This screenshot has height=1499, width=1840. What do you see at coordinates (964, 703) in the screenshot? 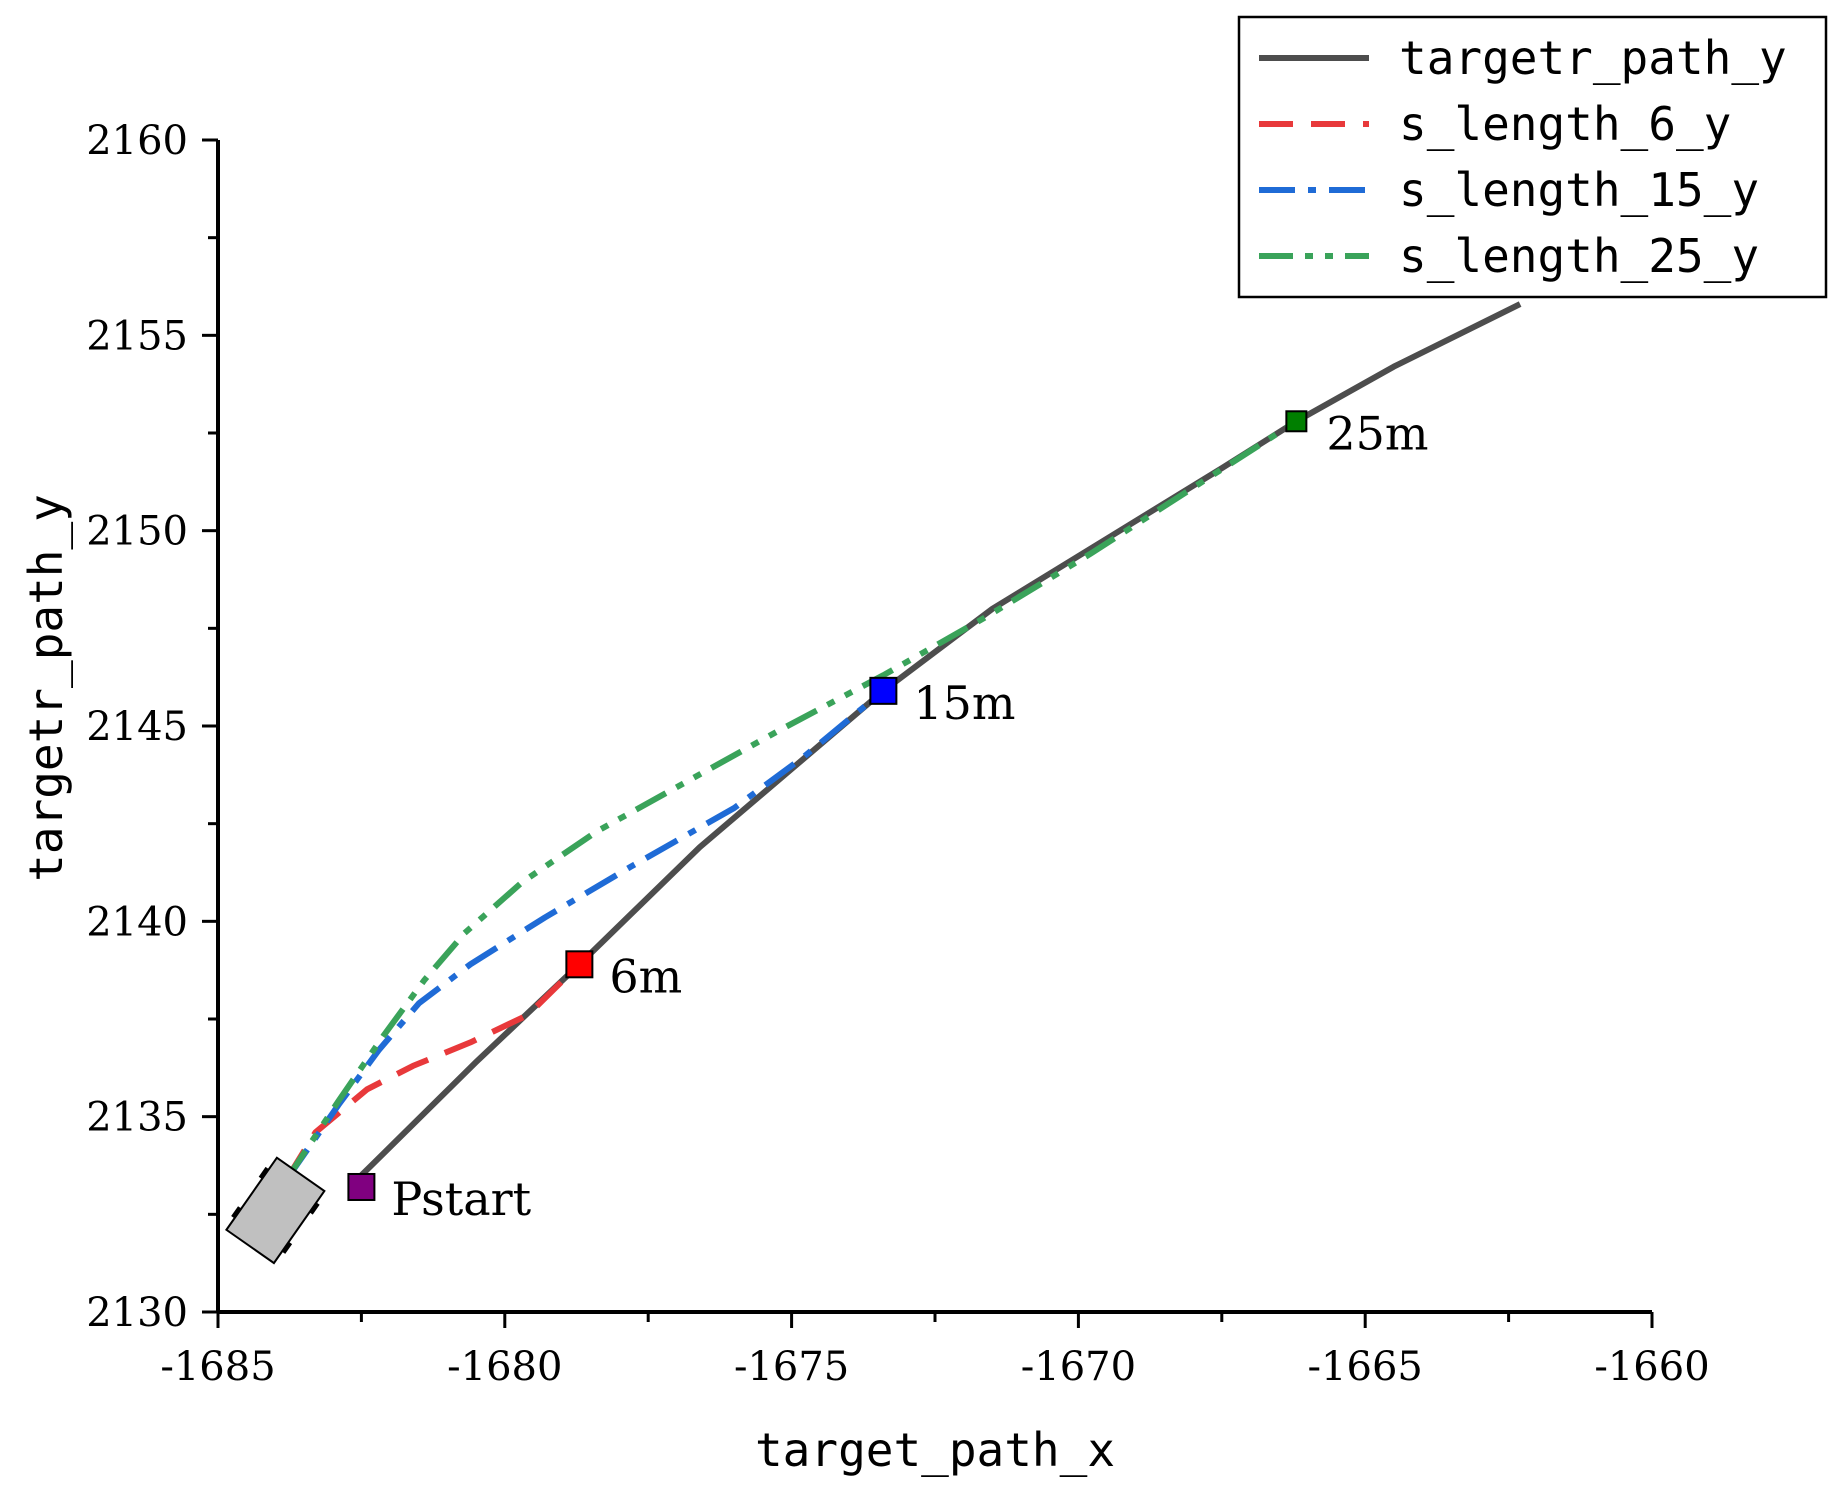
I see `annotation-label-2: 15m` at bounding box center [964, 703].